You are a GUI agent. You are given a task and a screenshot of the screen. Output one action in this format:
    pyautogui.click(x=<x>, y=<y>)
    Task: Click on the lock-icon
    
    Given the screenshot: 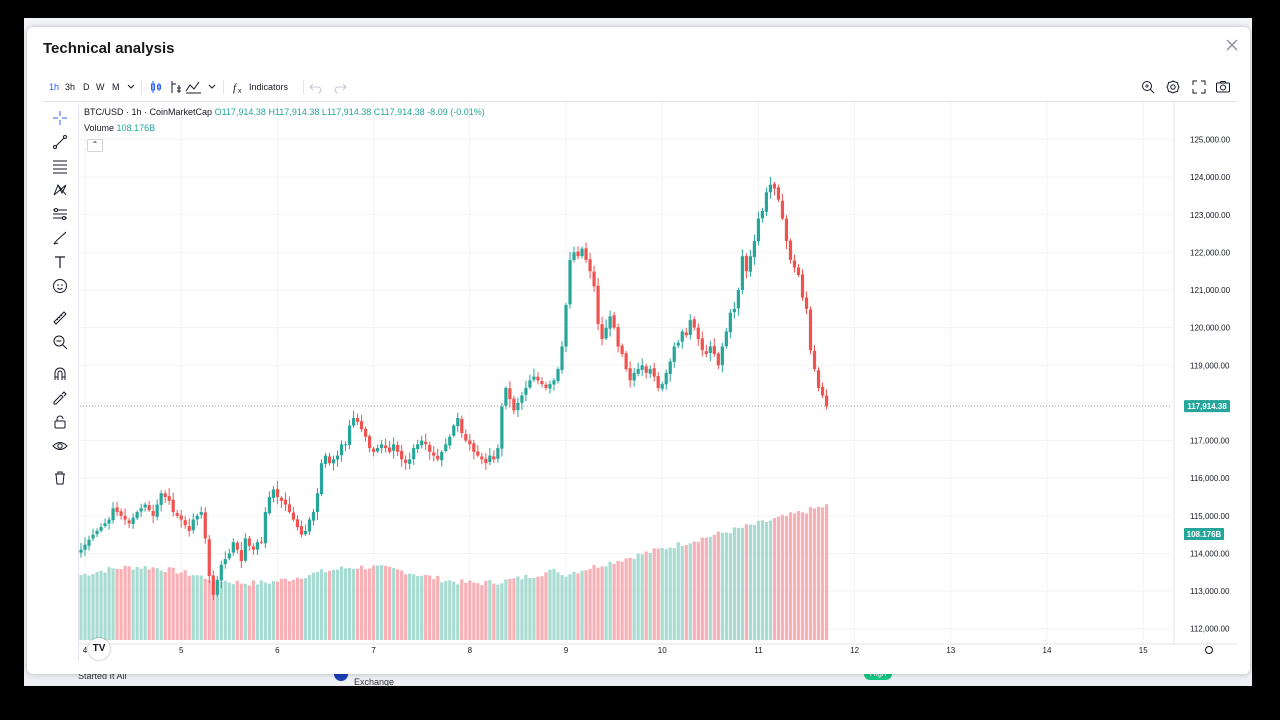 What is the action you would take?
    pyautogui.click(x=60, y=422)
    